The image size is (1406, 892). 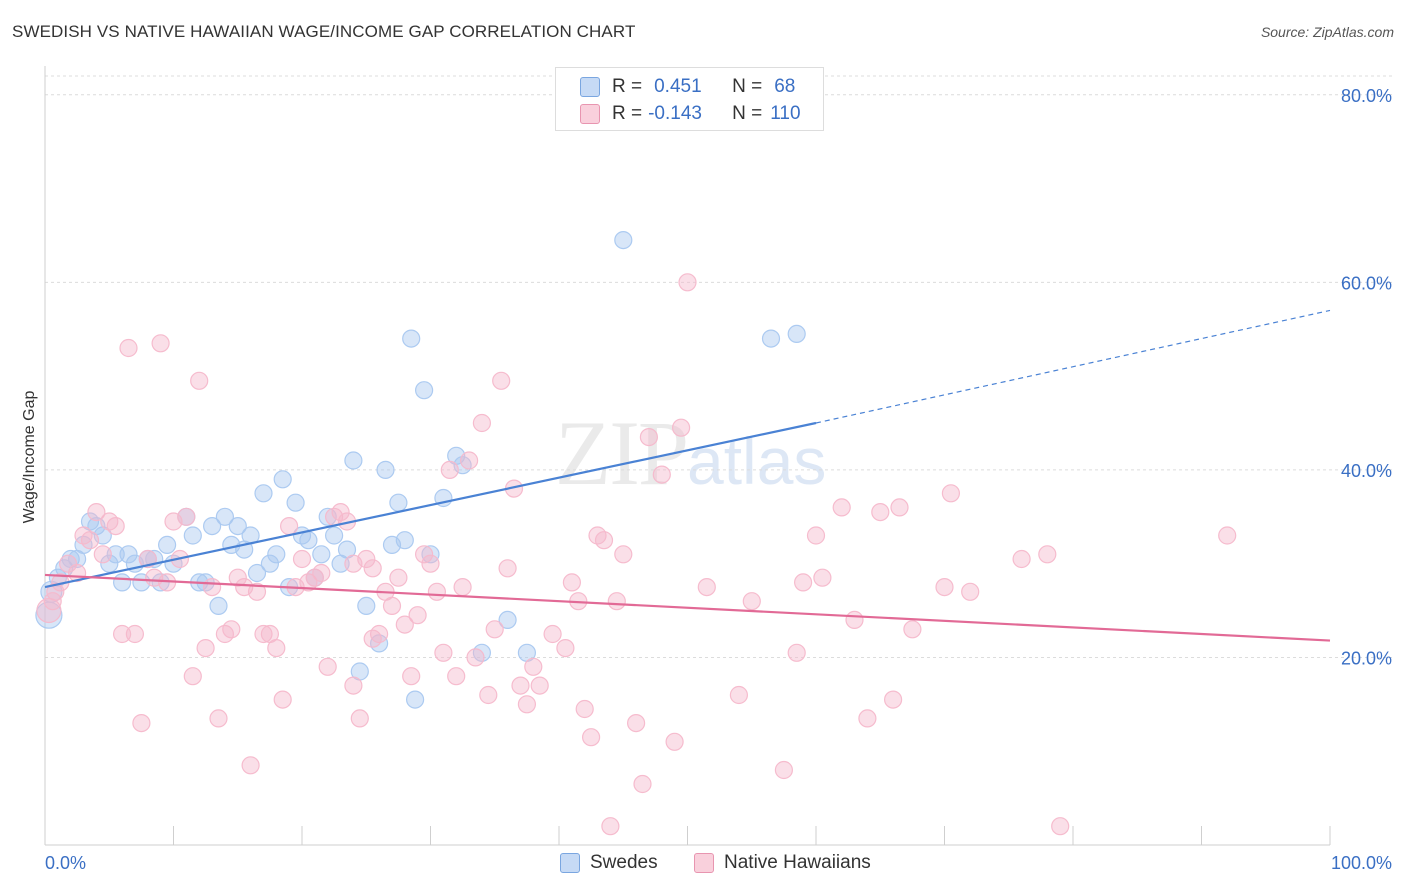 I want to click on bottom-legend-swatch-swedes, so click(x=570, y=863).